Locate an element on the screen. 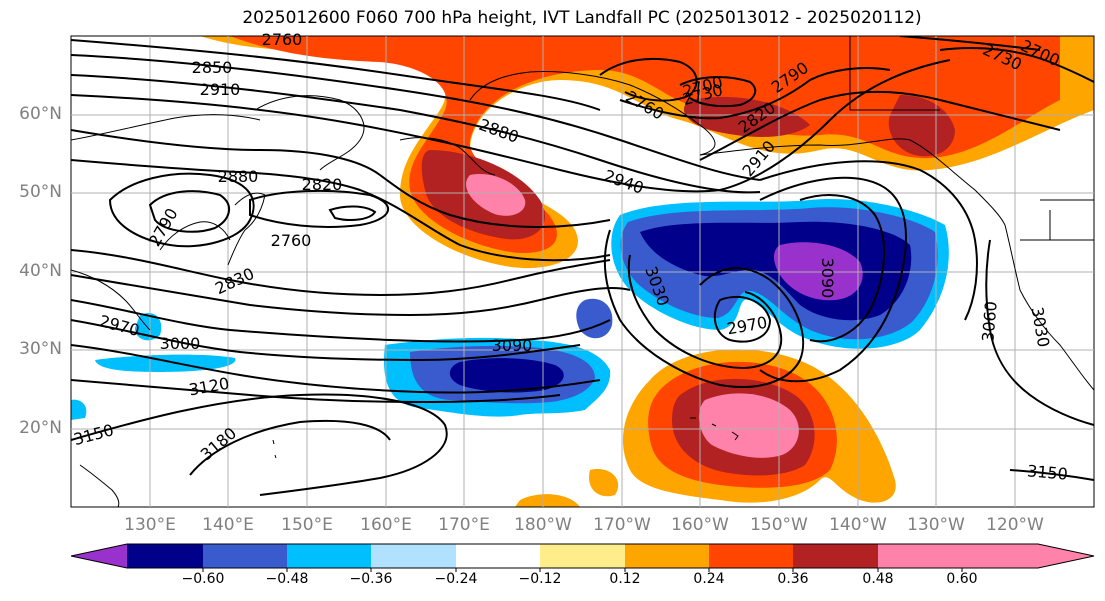  lon-label: 170°W is located at coordinates (622, 525).